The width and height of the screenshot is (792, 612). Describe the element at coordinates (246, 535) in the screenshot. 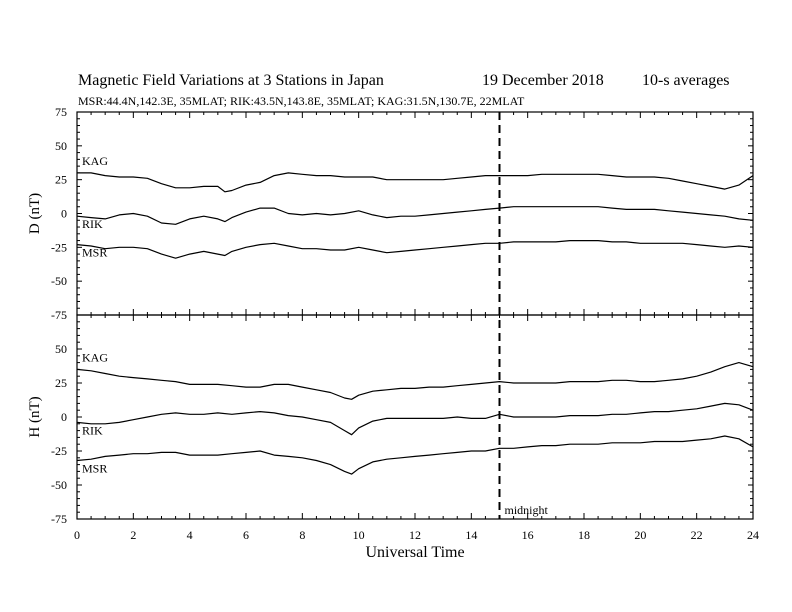

I see `x-tick-label: 6` at that location.